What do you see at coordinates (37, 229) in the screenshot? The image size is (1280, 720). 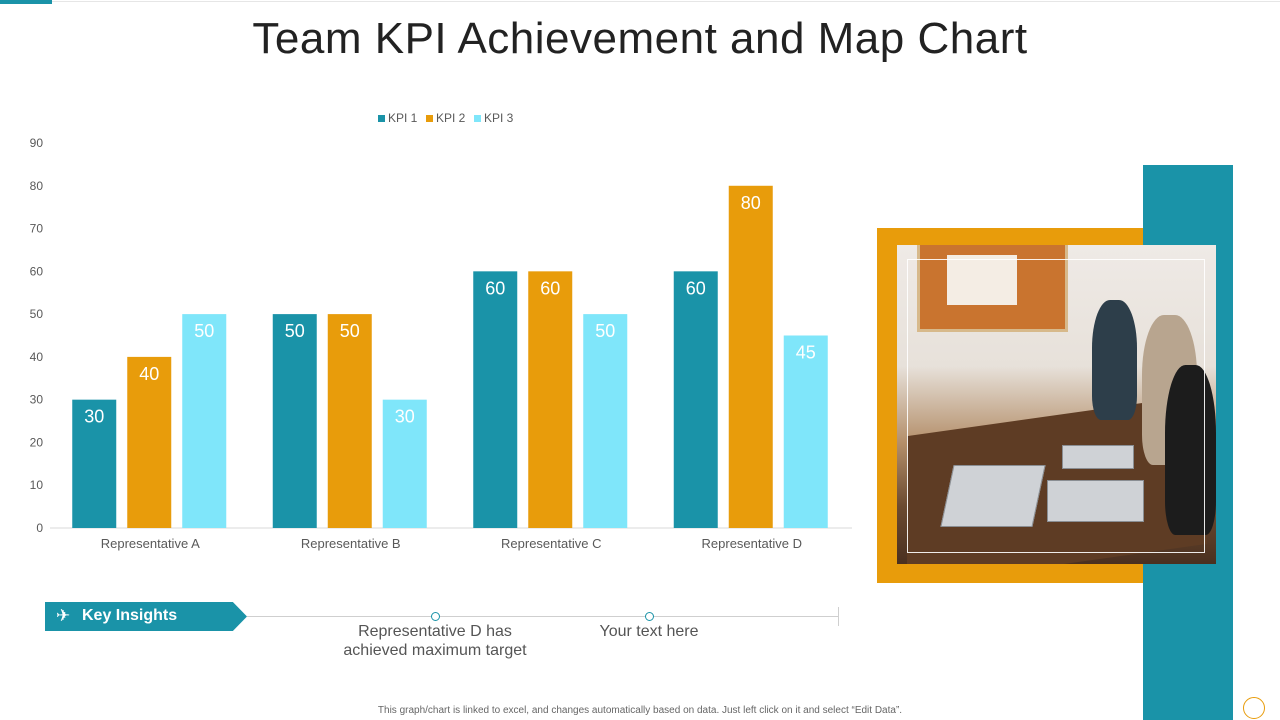 I see `y-tick-label: 70` at bounding box center [37, 229].